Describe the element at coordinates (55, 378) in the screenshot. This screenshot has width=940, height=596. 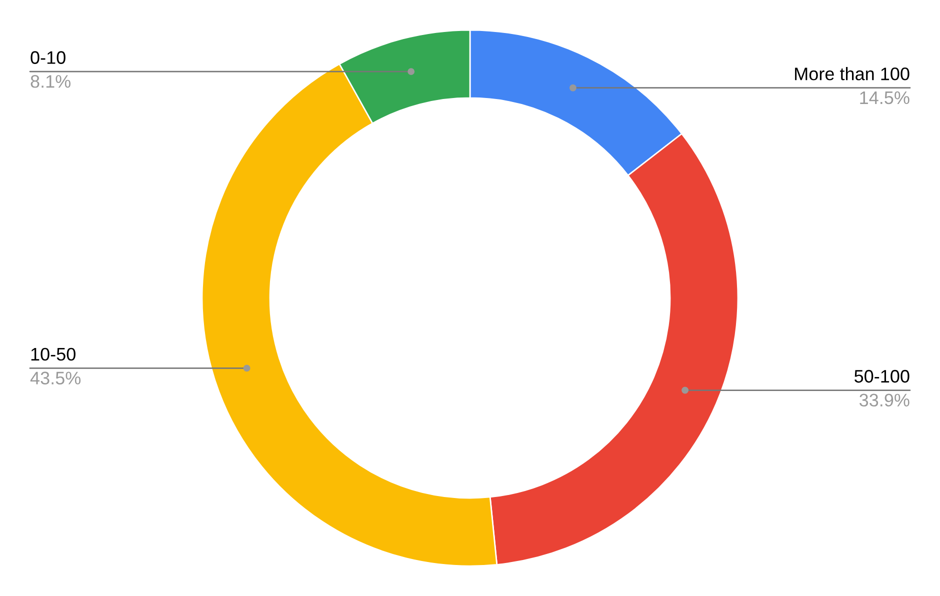
I see `data-label: 43.5%` at that location.